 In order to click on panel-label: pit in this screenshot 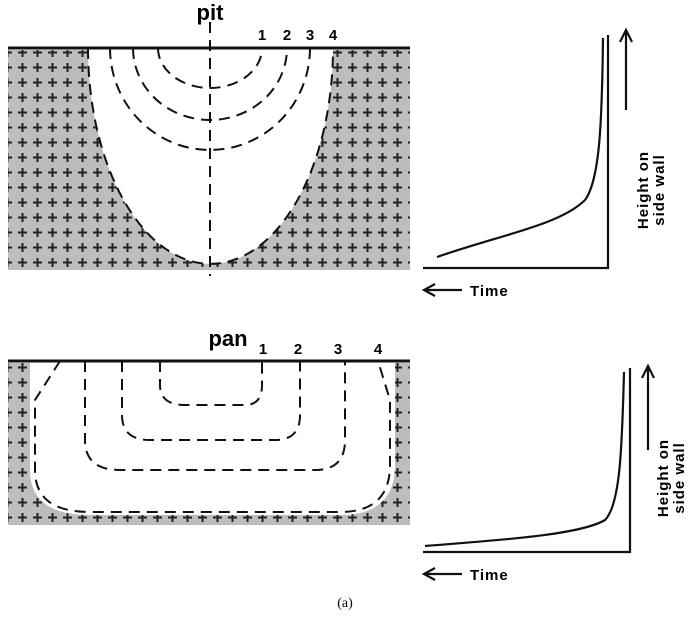, I will do `click(211, 12)`.